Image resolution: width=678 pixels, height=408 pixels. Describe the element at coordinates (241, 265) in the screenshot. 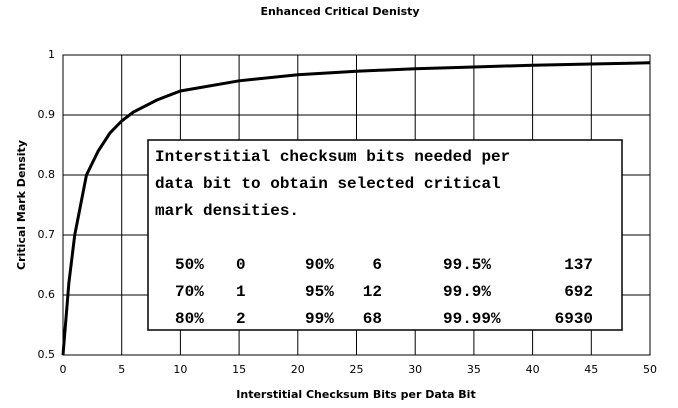

I see `table-bits: 0` at that location.